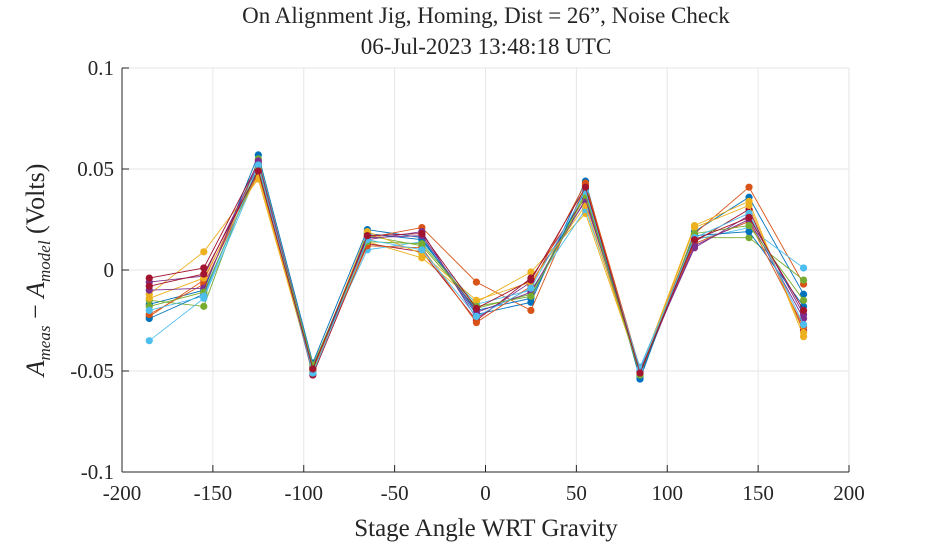 This screenshot has height=547, width=938. Describe the element at coordinates (44, 342) in the screenshot. I see `y-axis-label-part: meas` at that location.